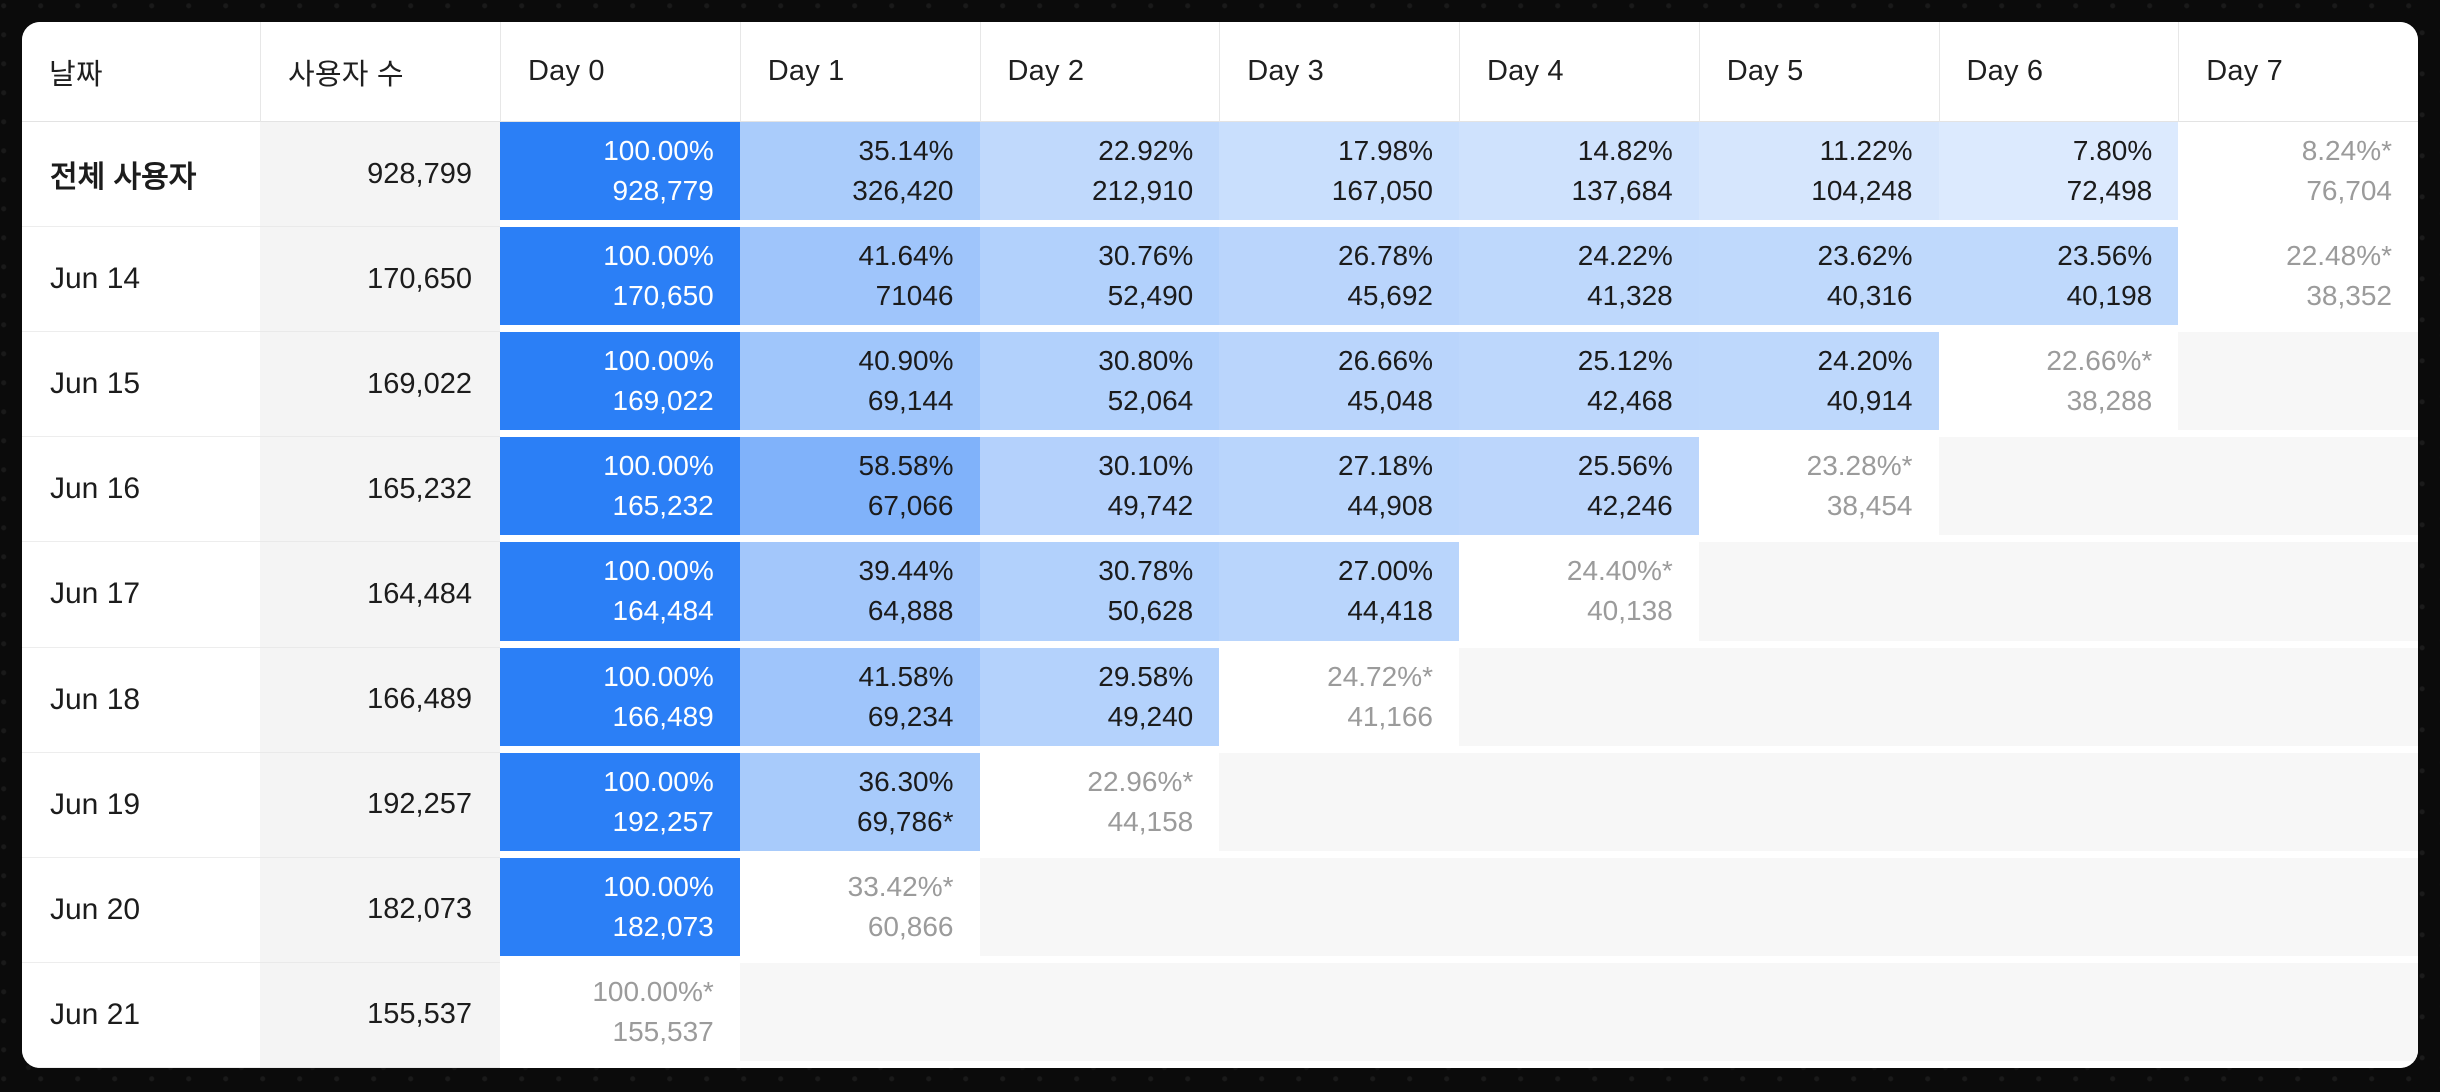 The image size is (2440, 1092). What do you see at coordinates (2298, 175) in the screenshot?
I see `retention-cell-day-7: 8.24%* 76,704` at bounding box center [2298, 175].